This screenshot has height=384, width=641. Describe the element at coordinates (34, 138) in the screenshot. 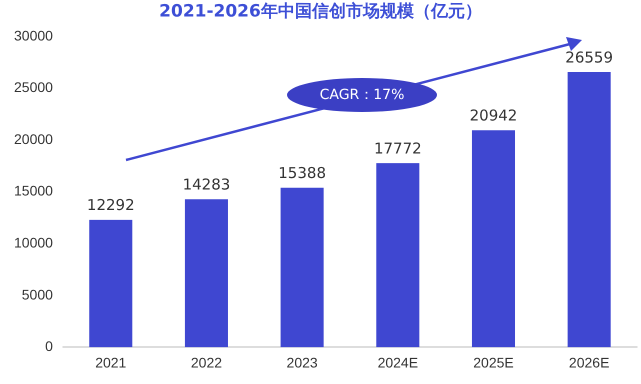

I see `y-tick-label: 20000` at that location.